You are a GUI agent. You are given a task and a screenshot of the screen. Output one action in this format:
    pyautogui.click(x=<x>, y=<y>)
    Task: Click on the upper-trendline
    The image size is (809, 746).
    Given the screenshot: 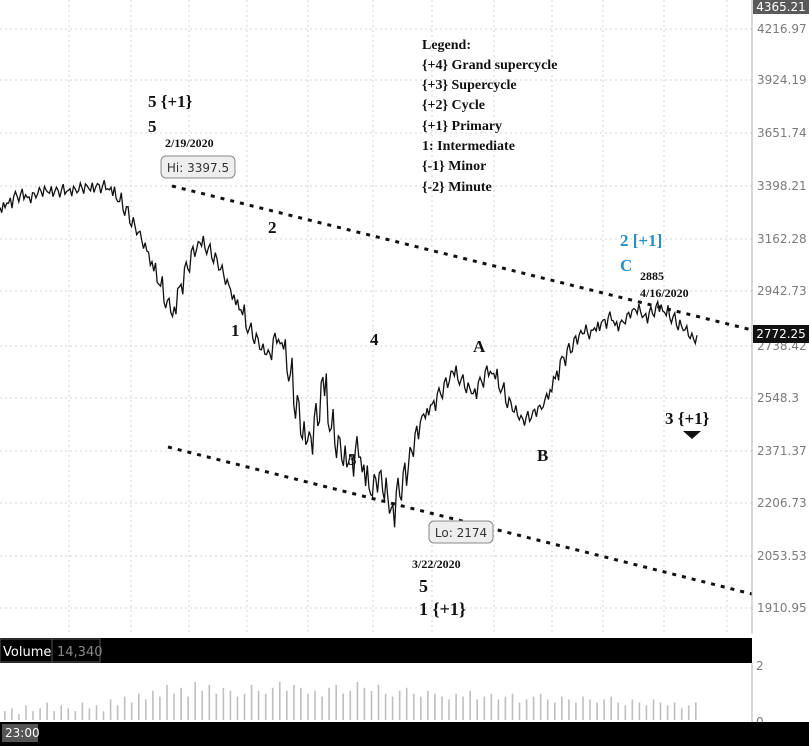 What is the action you would take?
    pyautogui.click(x=462, y=258)
    